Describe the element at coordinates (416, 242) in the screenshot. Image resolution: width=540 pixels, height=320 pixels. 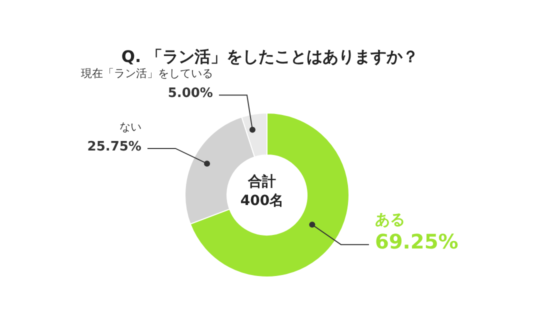
I see `data-label: 69.25%` at that location.